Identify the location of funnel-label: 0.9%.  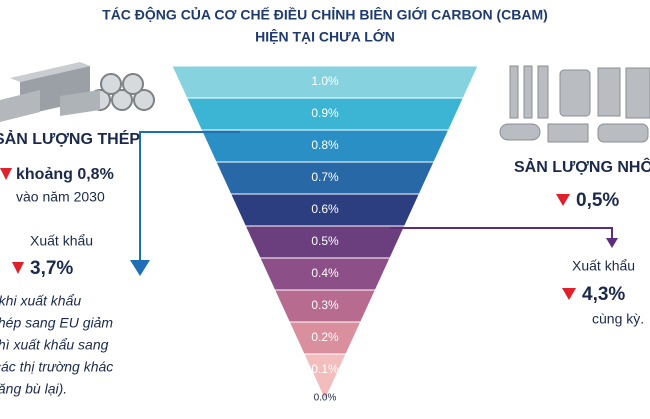
(325, 113).